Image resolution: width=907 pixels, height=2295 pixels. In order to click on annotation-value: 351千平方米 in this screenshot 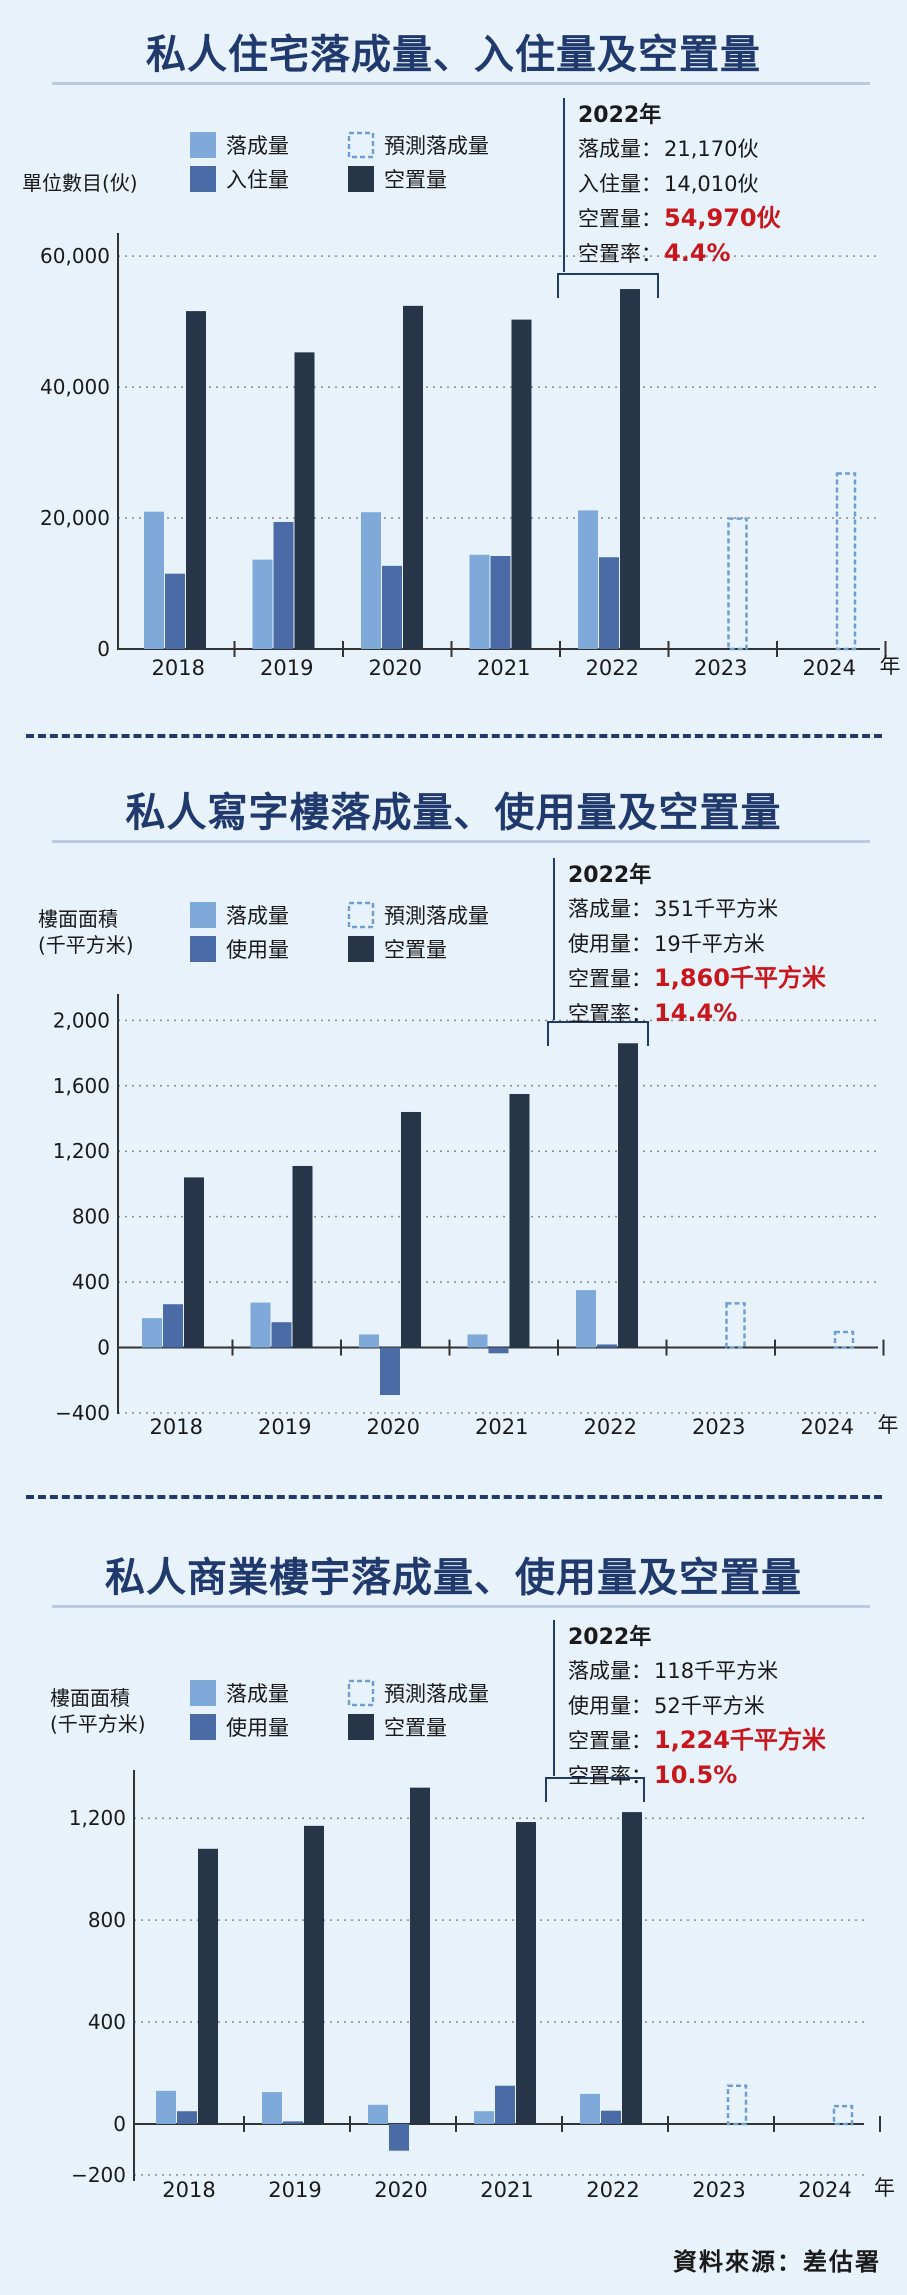, I will do `click(716, 909)`.